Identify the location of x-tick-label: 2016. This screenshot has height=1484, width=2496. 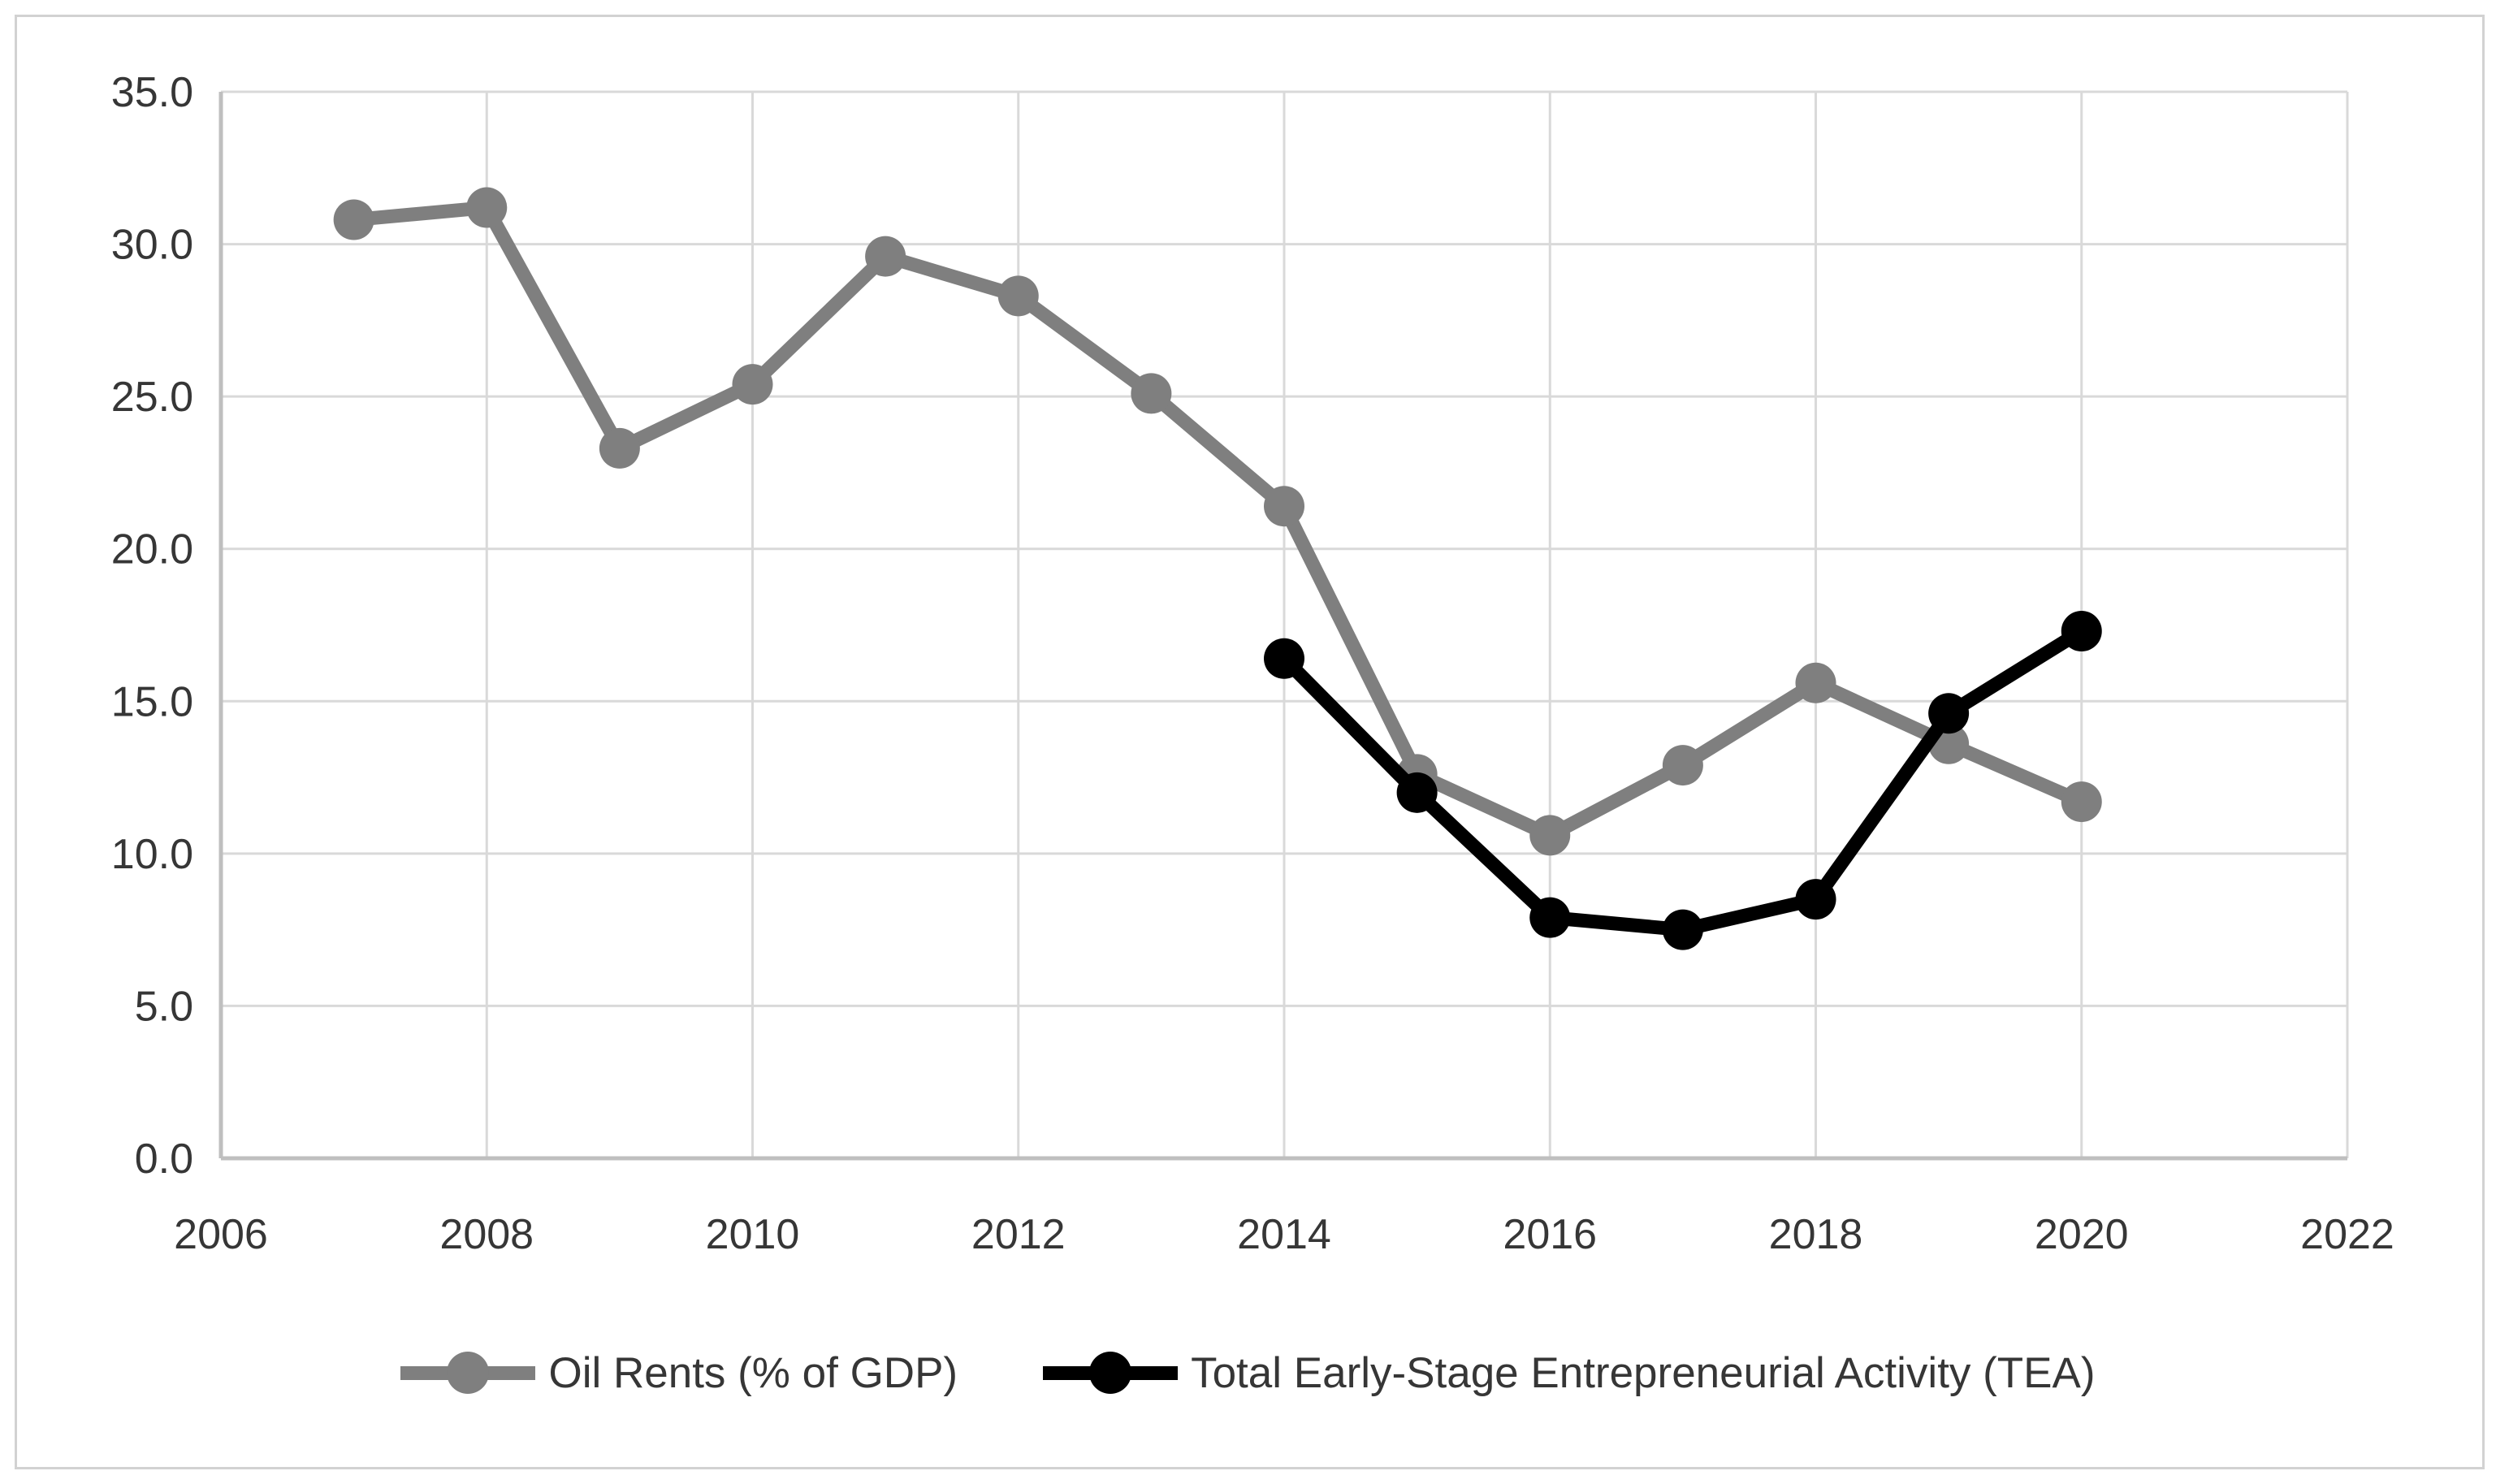
(1550, 1234).